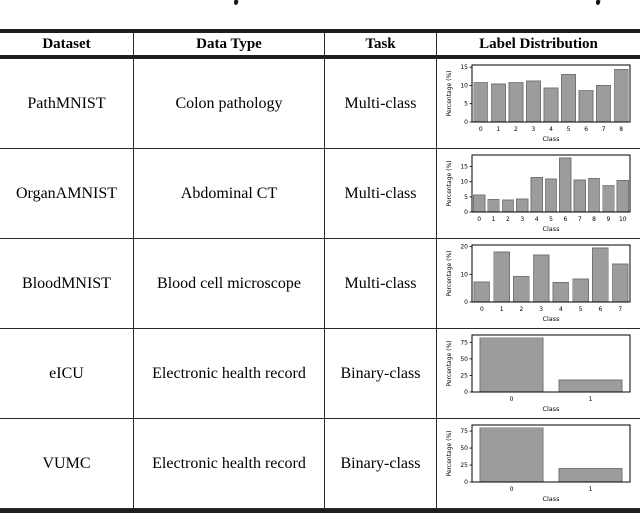 This screenshot has height=522, width=640. I want to click on dataset-cell: OrganAMNIST, so click(66, 193).